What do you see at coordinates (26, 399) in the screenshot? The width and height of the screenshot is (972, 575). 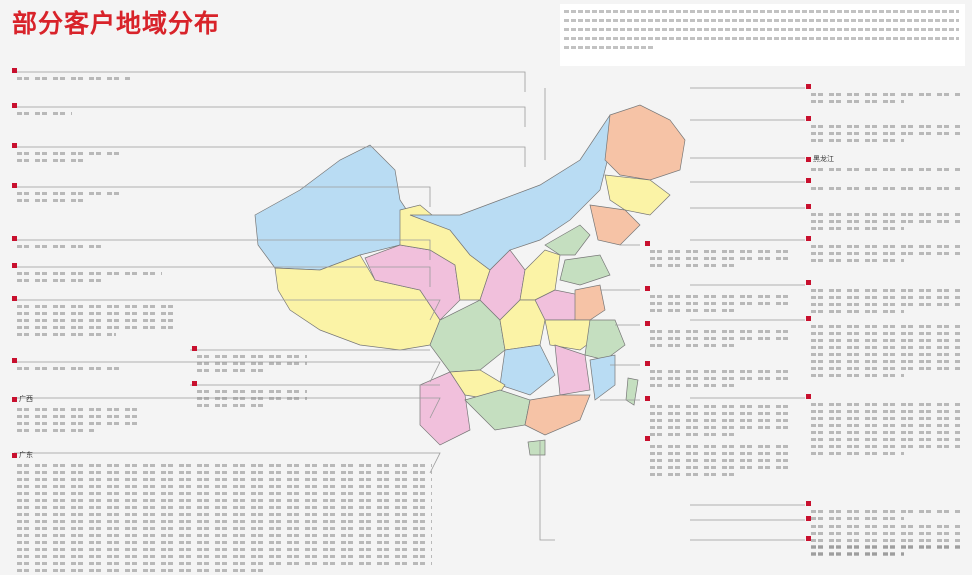 I see `province-name: 广西` at bounding box center [26, 399].